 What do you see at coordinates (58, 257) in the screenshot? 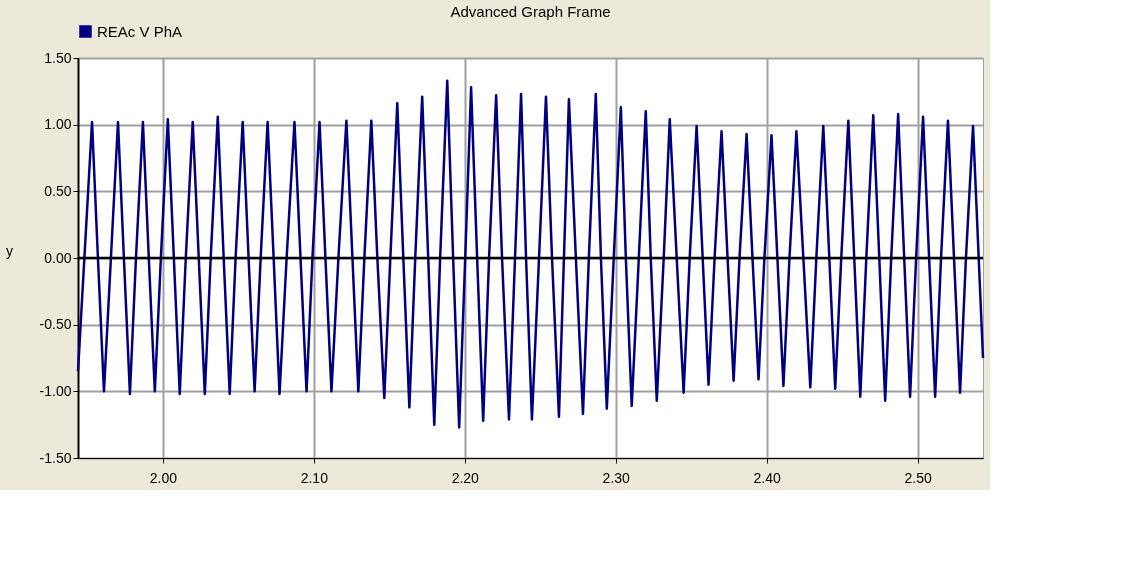
I see `y-tick-label: 0.00` at bounding box center [58, 257].